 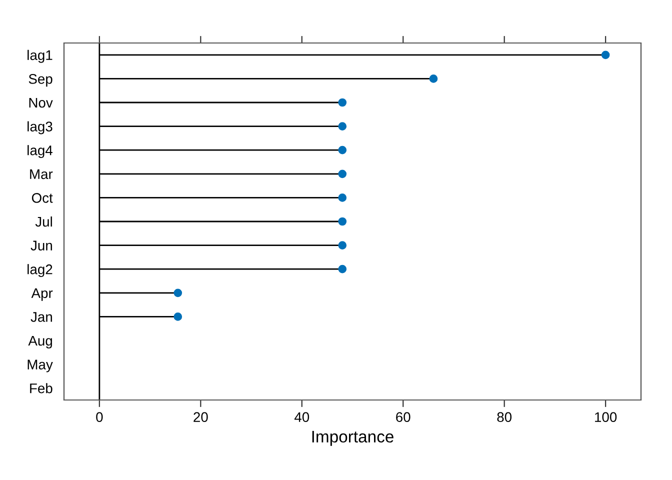 What do you see at coordinates (41, 174) in the screenshot?
I see `y-tick-label: Mar` at bounding box center [41, 174].